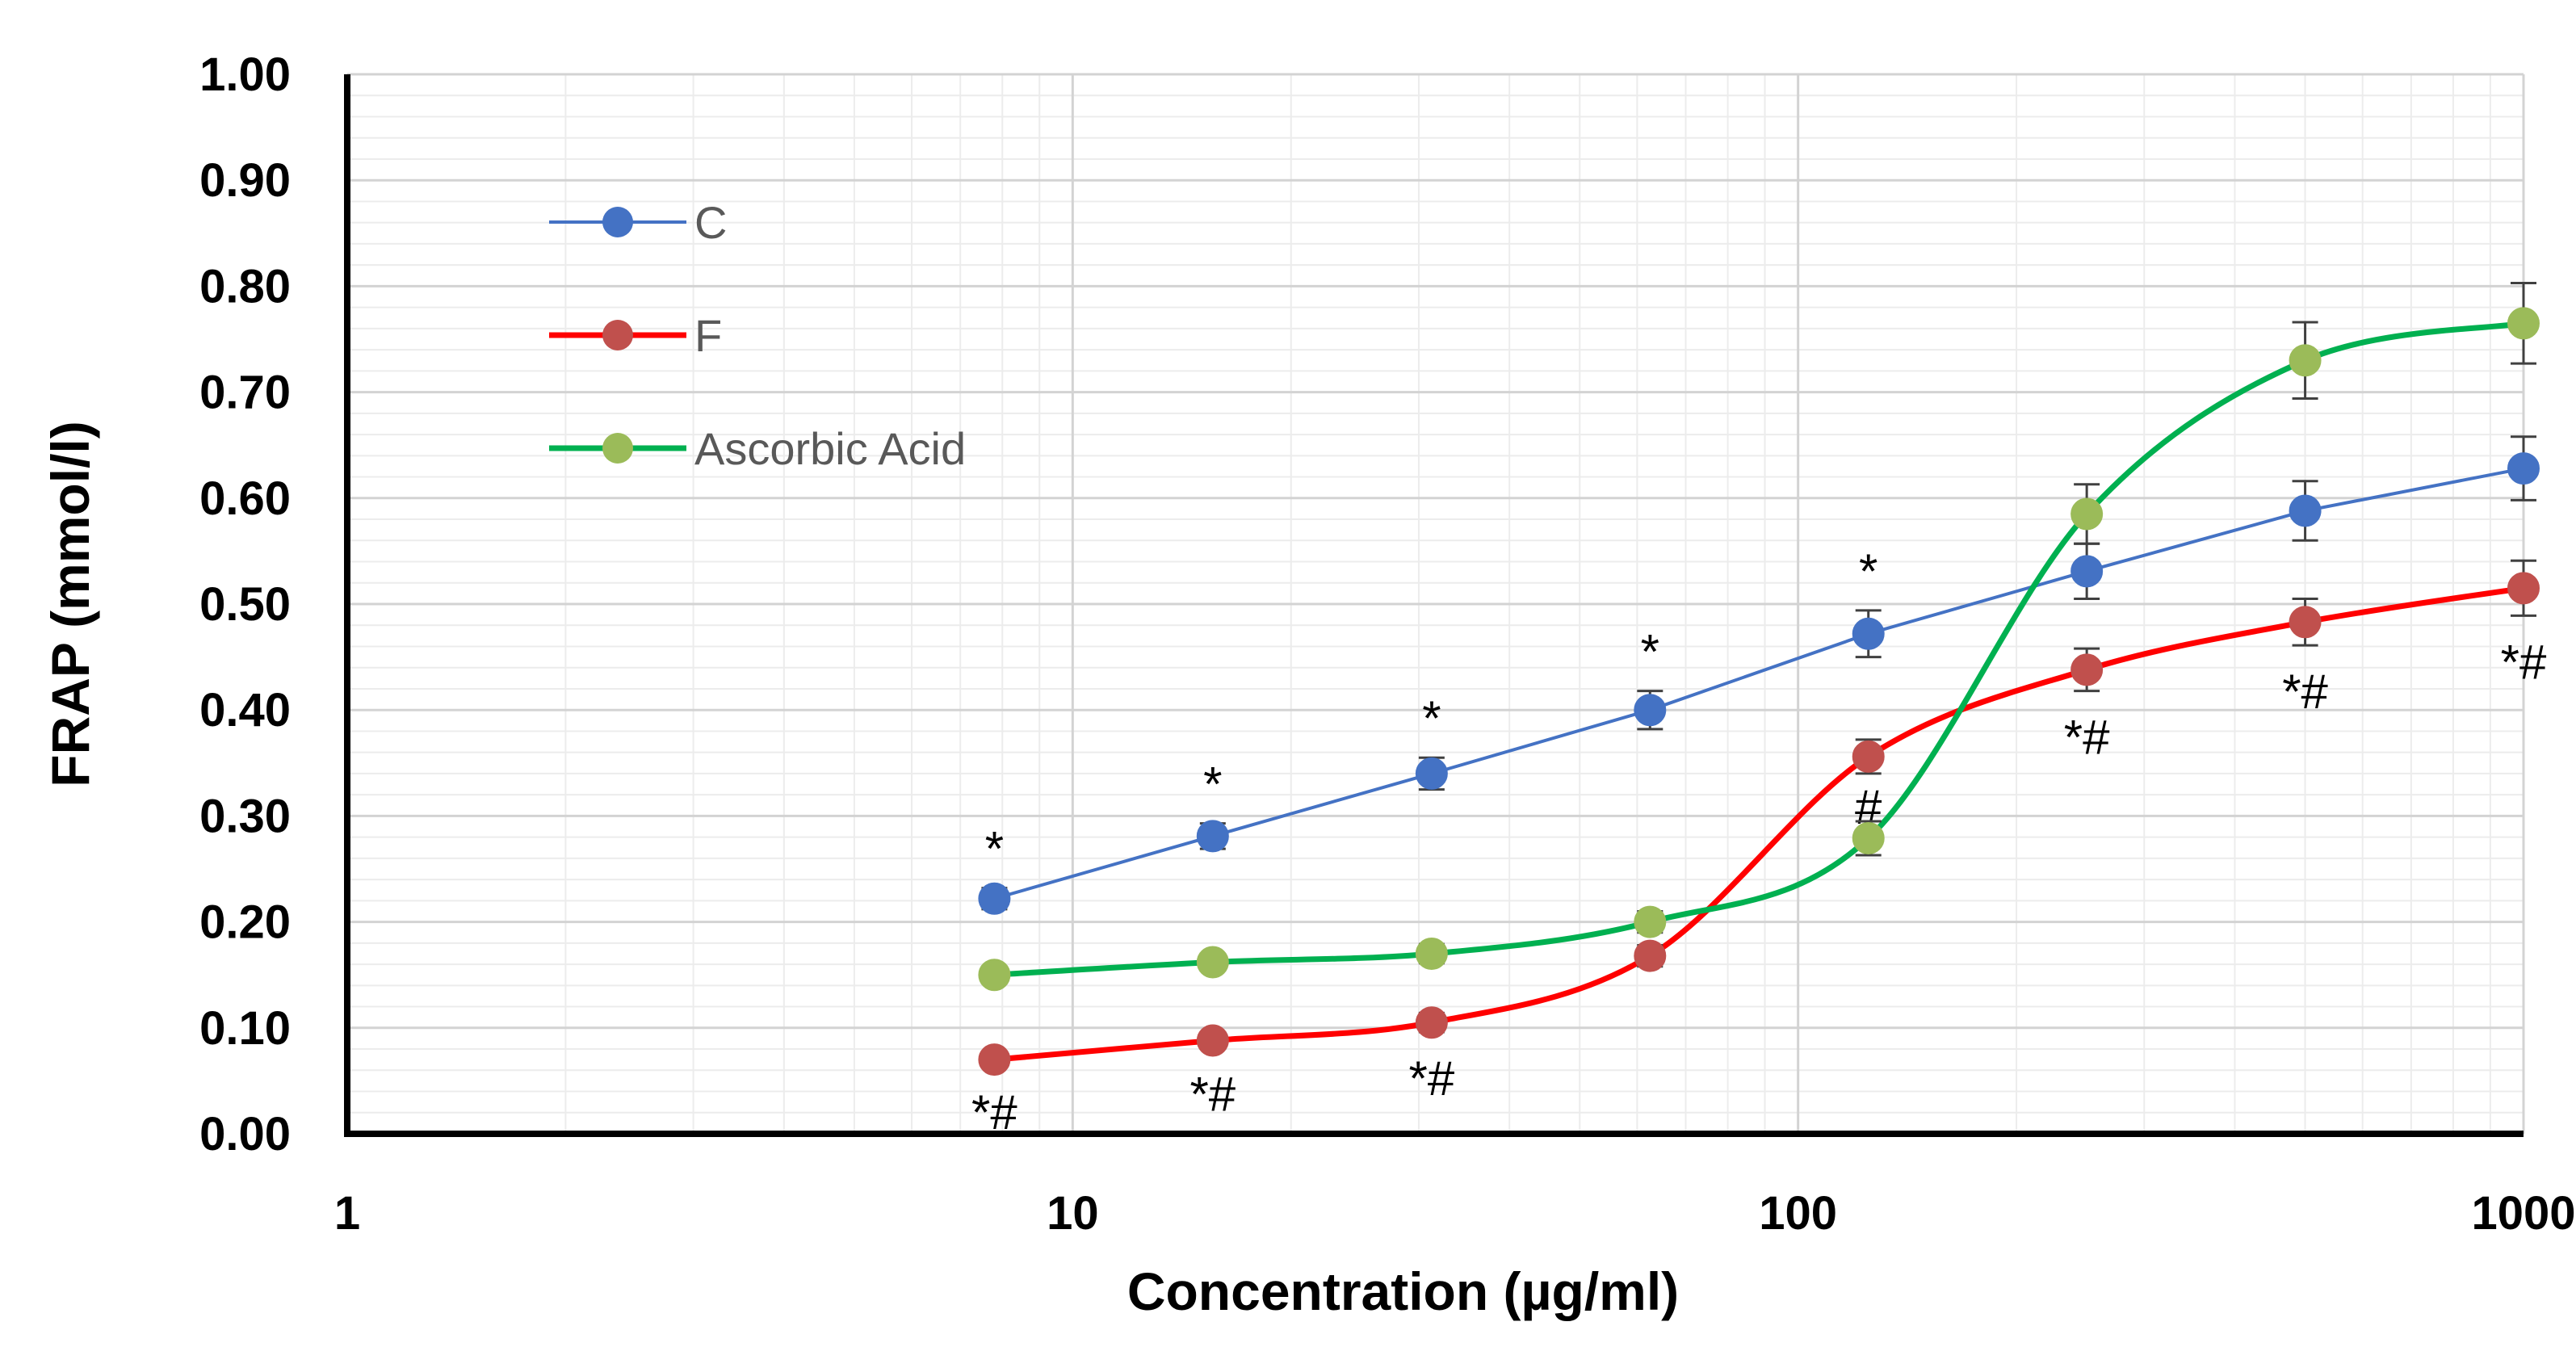  I want to click on y-tick-label: 0.80, so click(245, 286).